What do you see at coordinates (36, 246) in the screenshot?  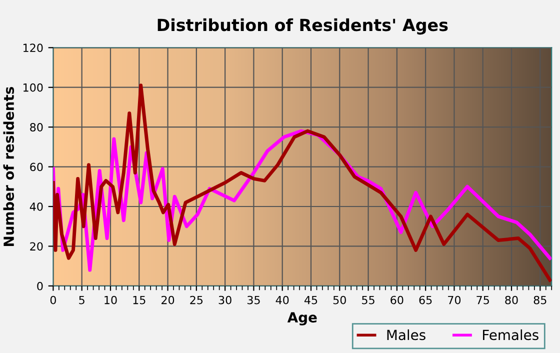 I see `y-tick-label: 20` at bounding box center [36, 246].